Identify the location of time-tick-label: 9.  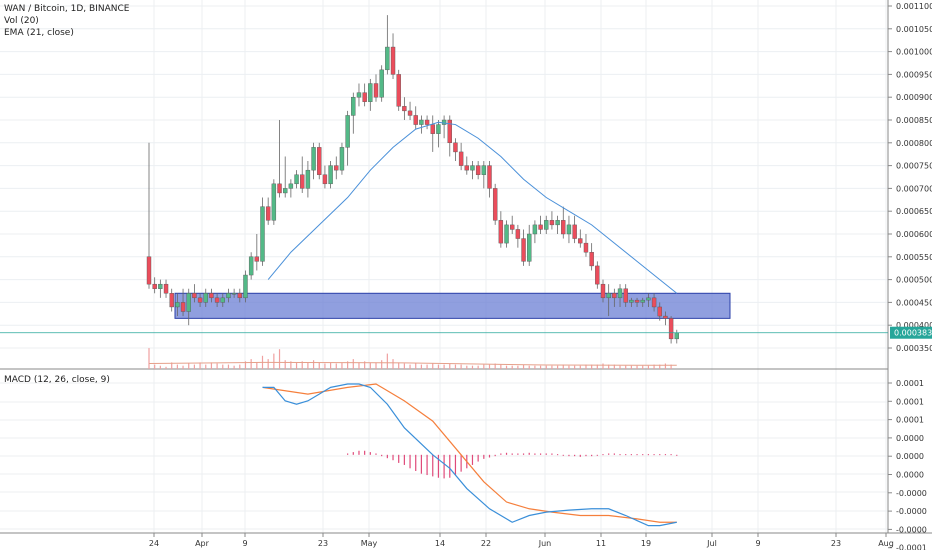
(757, 543).